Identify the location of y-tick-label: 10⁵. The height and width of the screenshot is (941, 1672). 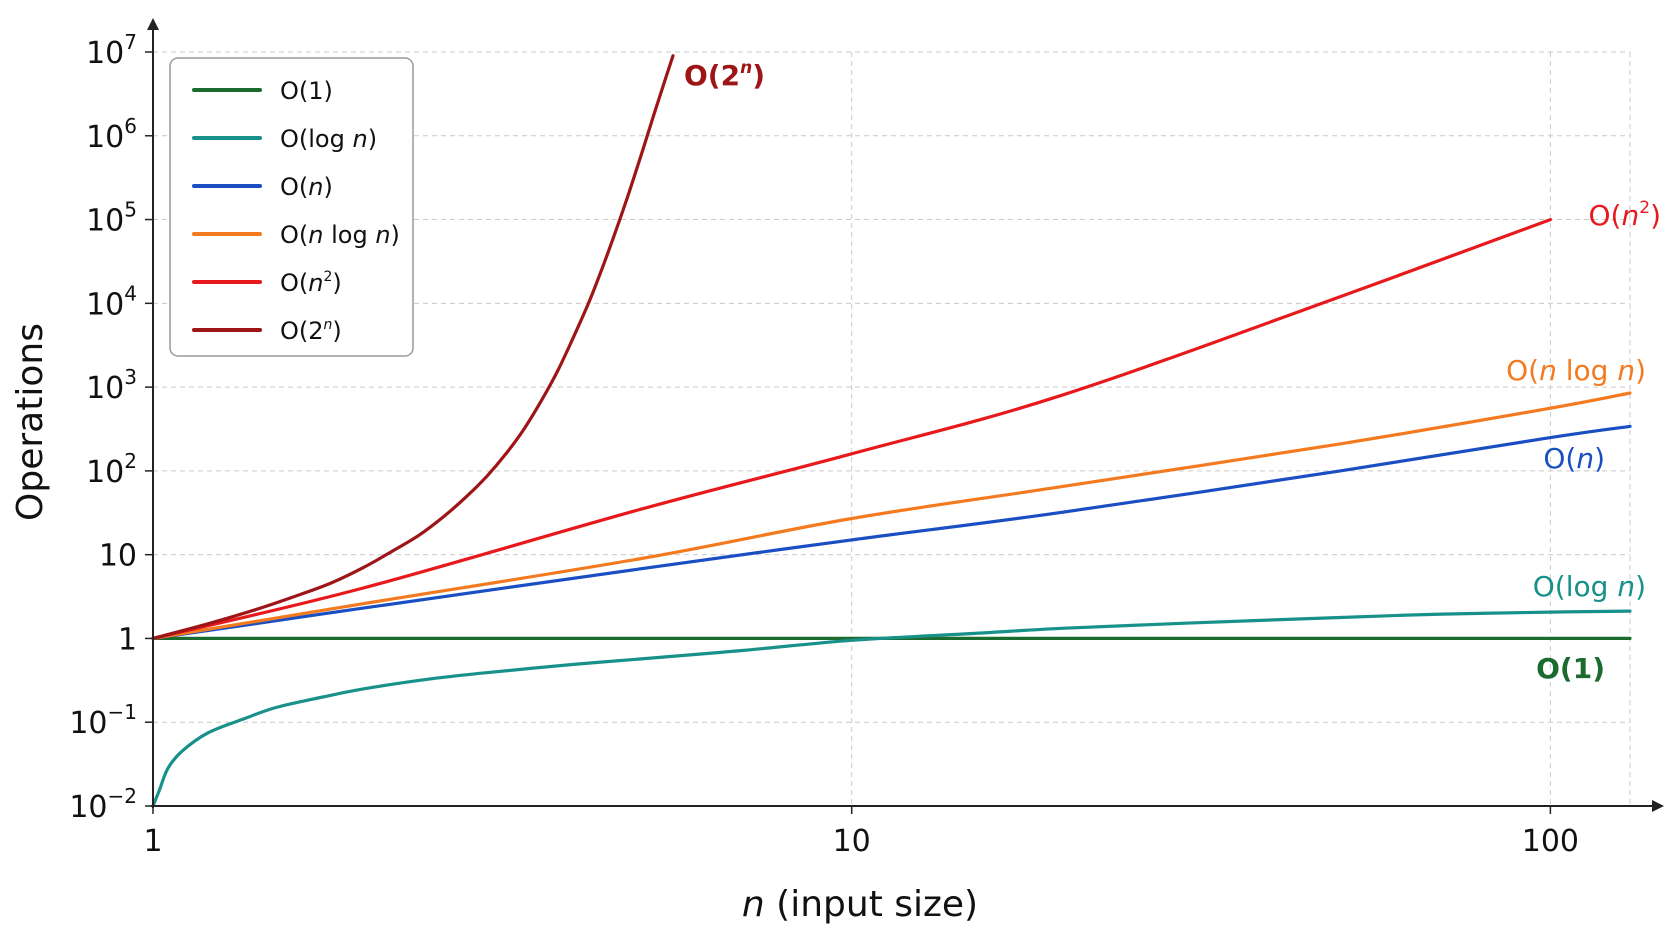
(111, 218).